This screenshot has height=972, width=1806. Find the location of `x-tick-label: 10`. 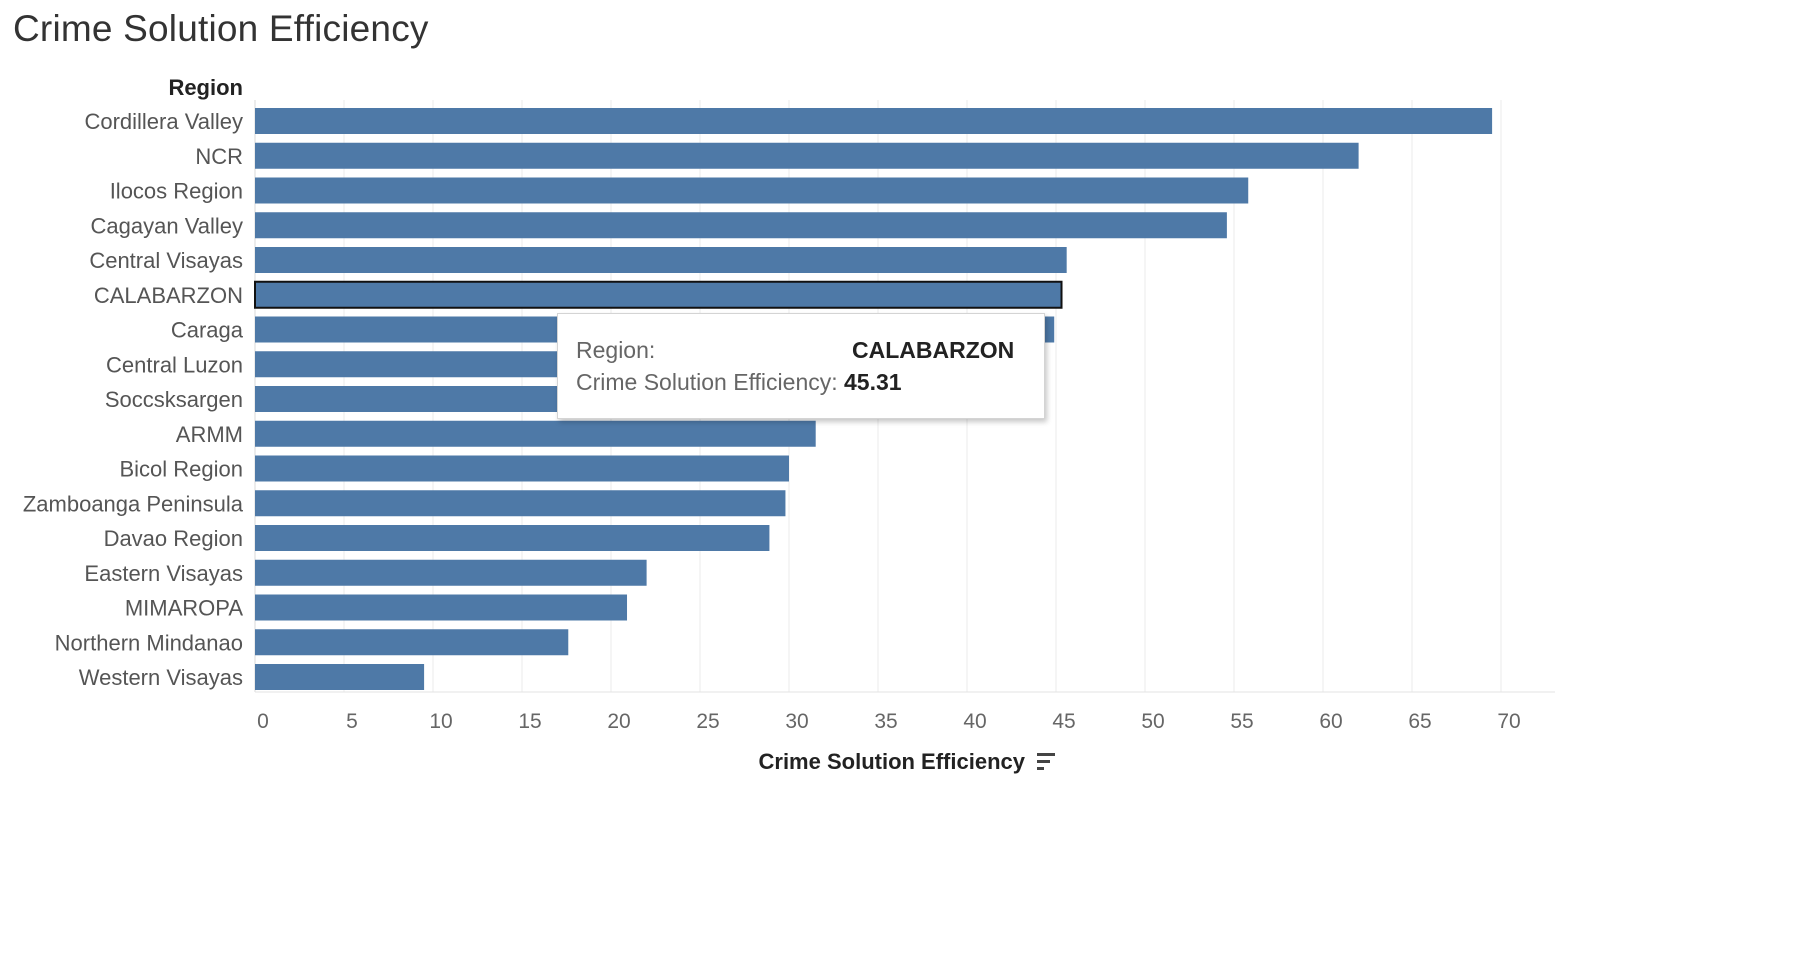

x-tick-label: 10 is located at coordinates (440, 721).